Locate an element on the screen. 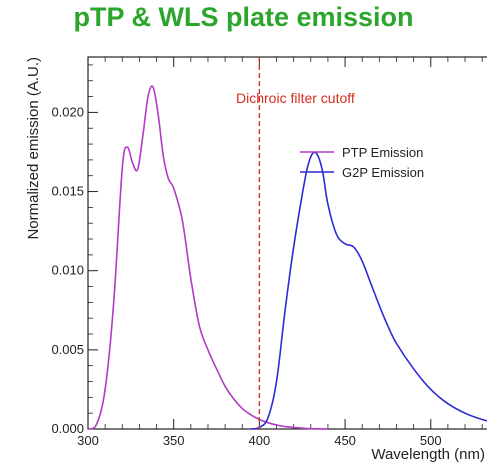 The image size is (487, 470). x-axis-label: Wavelength (nm) is located at coordinates (428, 454).